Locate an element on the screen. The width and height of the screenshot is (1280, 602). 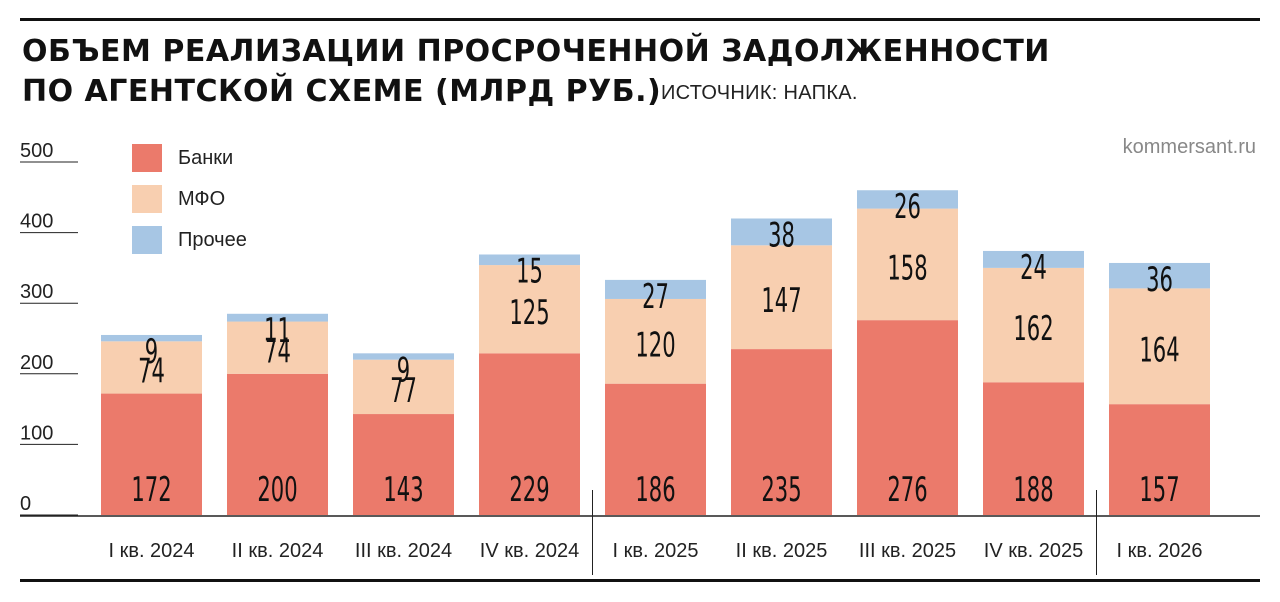
chart-title-line2: ПО АГЕНТСКОЙ СХЕМЕ (МЛРД РУБ.) is located at coordinates (342, 91).